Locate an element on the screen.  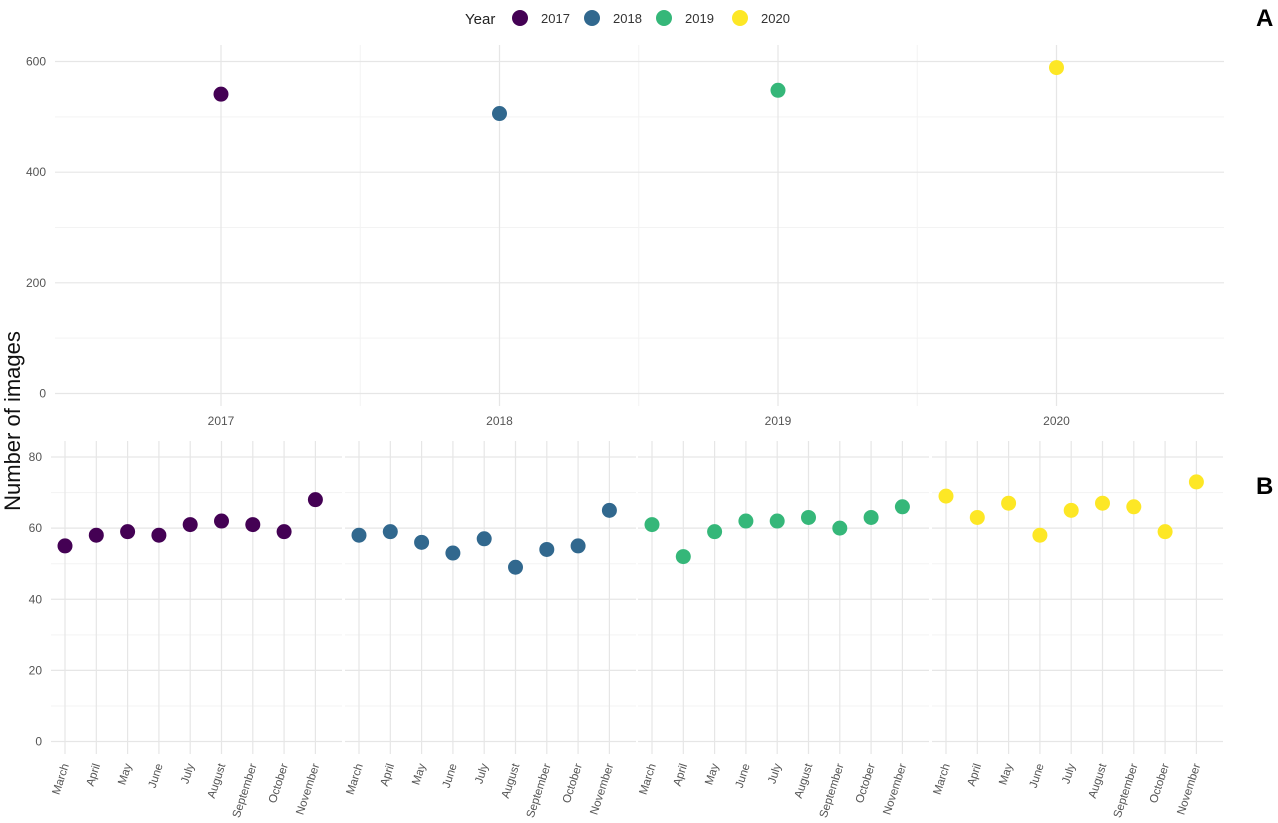
data-point-2018-april is located at coordinates (390, 532).